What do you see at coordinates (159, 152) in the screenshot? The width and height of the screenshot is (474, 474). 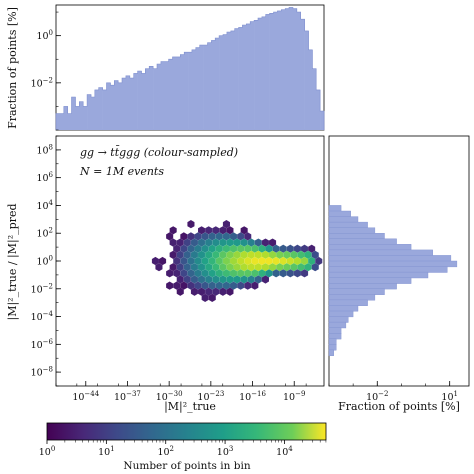 I see `main-annotation-process: gg → tt̄ggg (colour-sampled)` at bounding box center [159, 152].